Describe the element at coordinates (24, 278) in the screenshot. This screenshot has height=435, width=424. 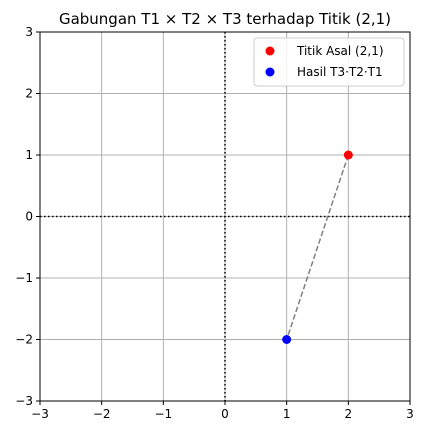
I see `y-tick-label-2: −1` at that location.